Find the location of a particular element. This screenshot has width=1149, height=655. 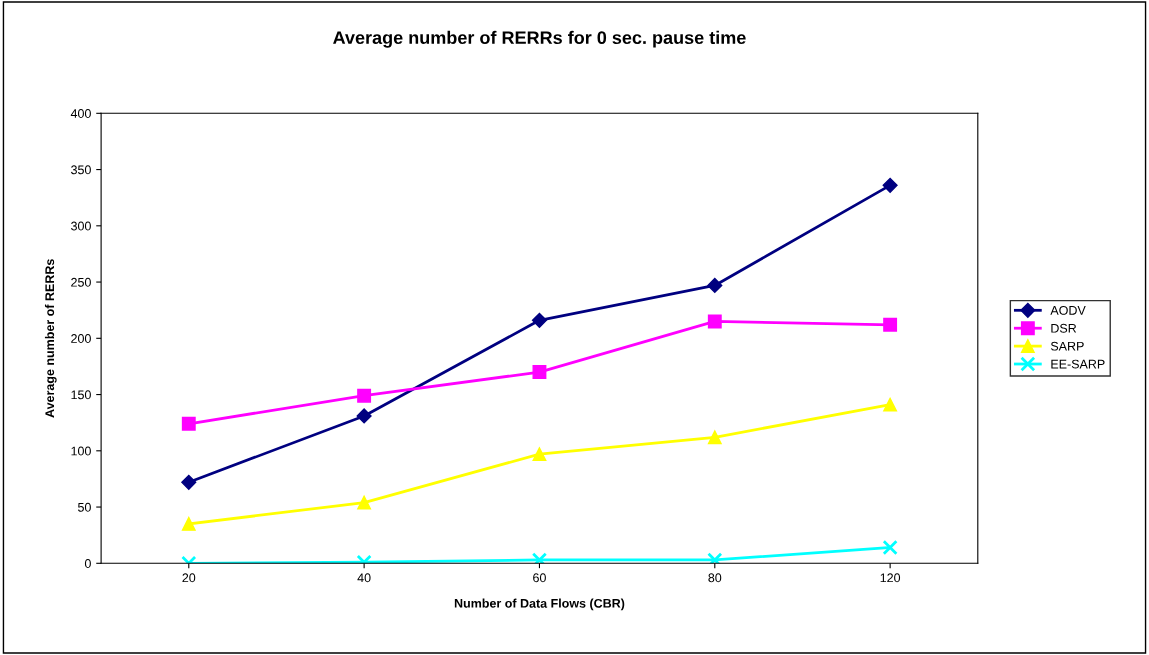

chart-title: Average number of RERRs for 0 sec. pause time is located at coordinates (539, 39).